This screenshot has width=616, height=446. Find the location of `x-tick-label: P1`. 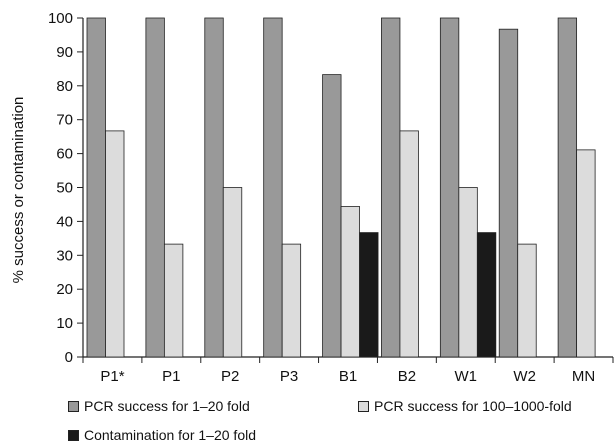

x-tick-label: P1 is located at coordinates (171, 376).